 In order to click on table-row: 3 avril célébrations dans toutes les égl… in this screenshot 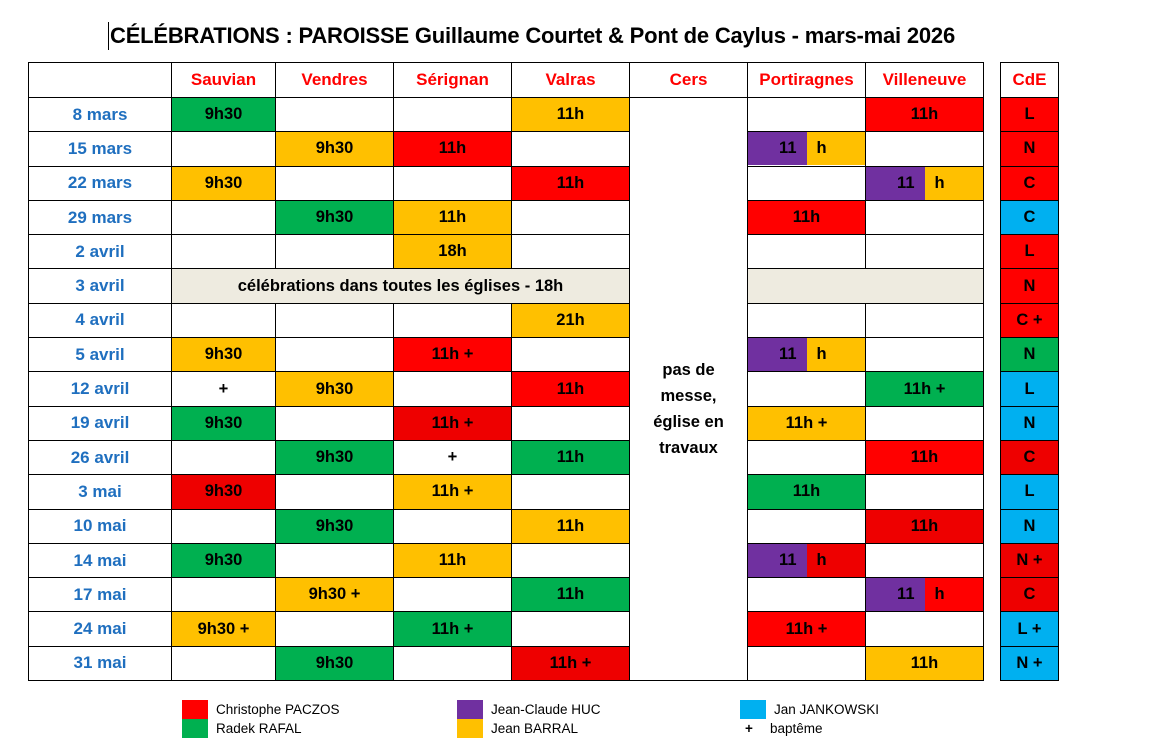, I will do `click(543, 286)`.